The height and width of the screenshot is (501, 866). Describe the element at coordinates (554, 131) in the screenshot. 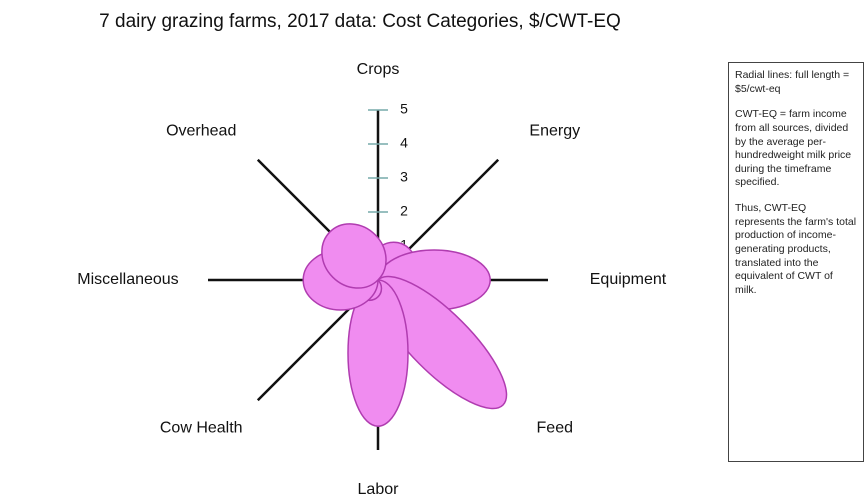

I see `category-label: Energy` at that location.